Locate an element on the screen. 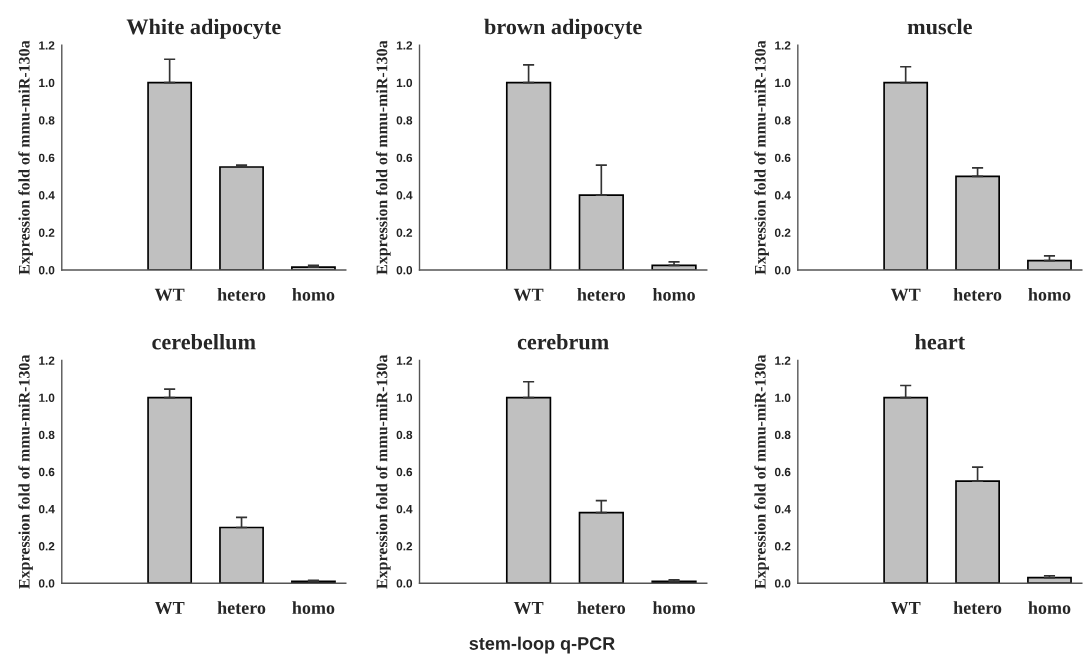 Image resolution: width=1084 pixels, height=665 pixels. chart-title: White adipocyte is located at coordinates (203, 28).